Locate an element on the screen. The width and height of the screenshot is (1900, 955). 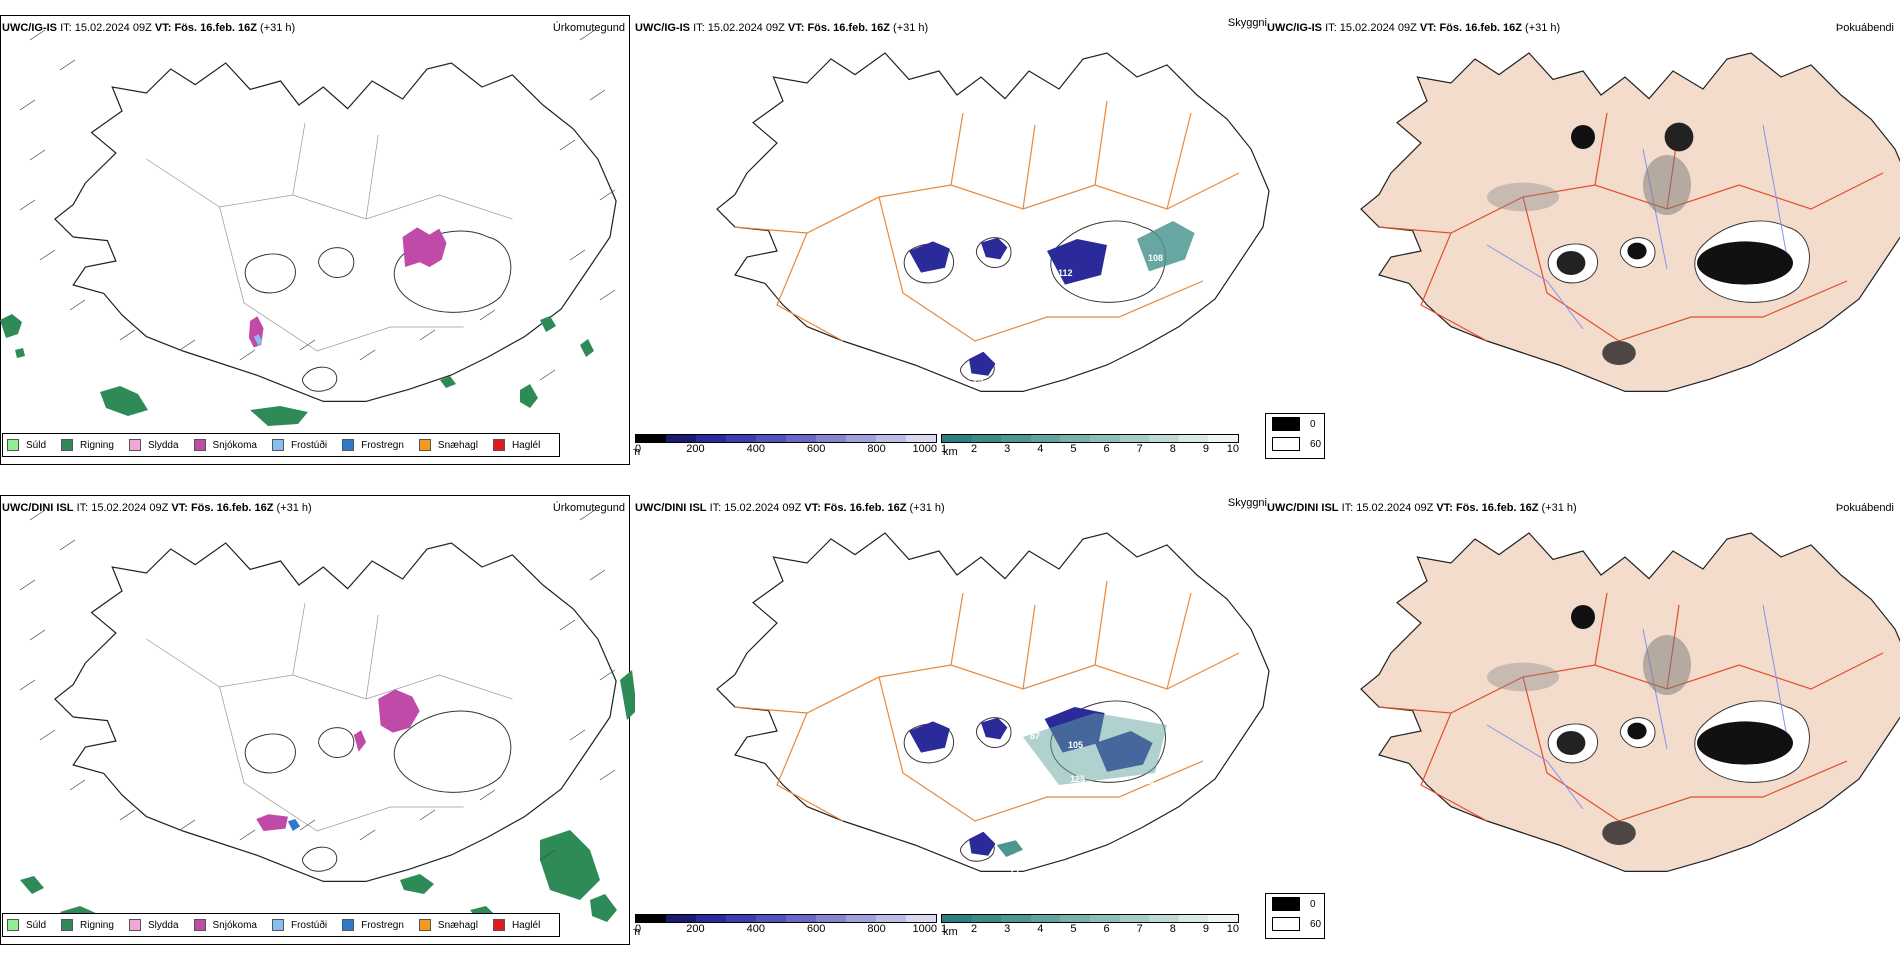
colorbar-tick: 10 is located at coordinates (1232, 449).